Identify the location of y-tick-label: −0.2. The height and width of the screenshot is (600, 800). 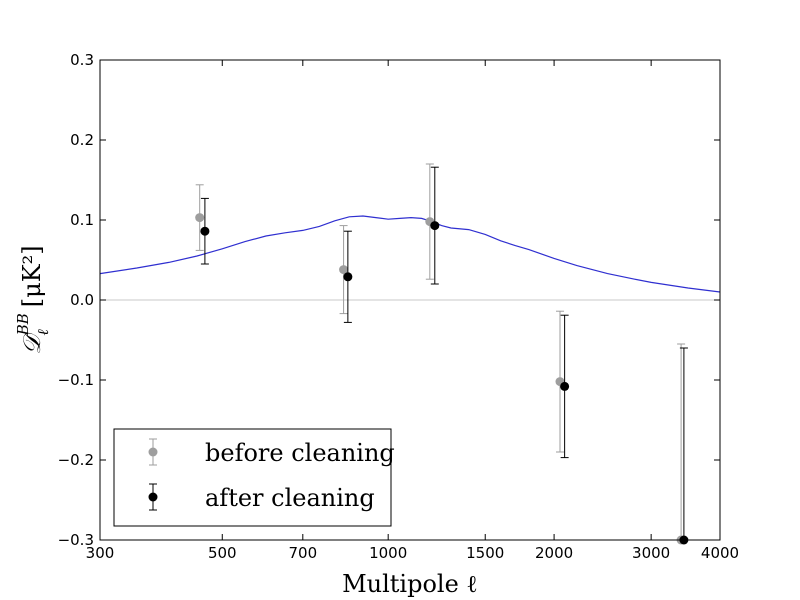
(76, 460).